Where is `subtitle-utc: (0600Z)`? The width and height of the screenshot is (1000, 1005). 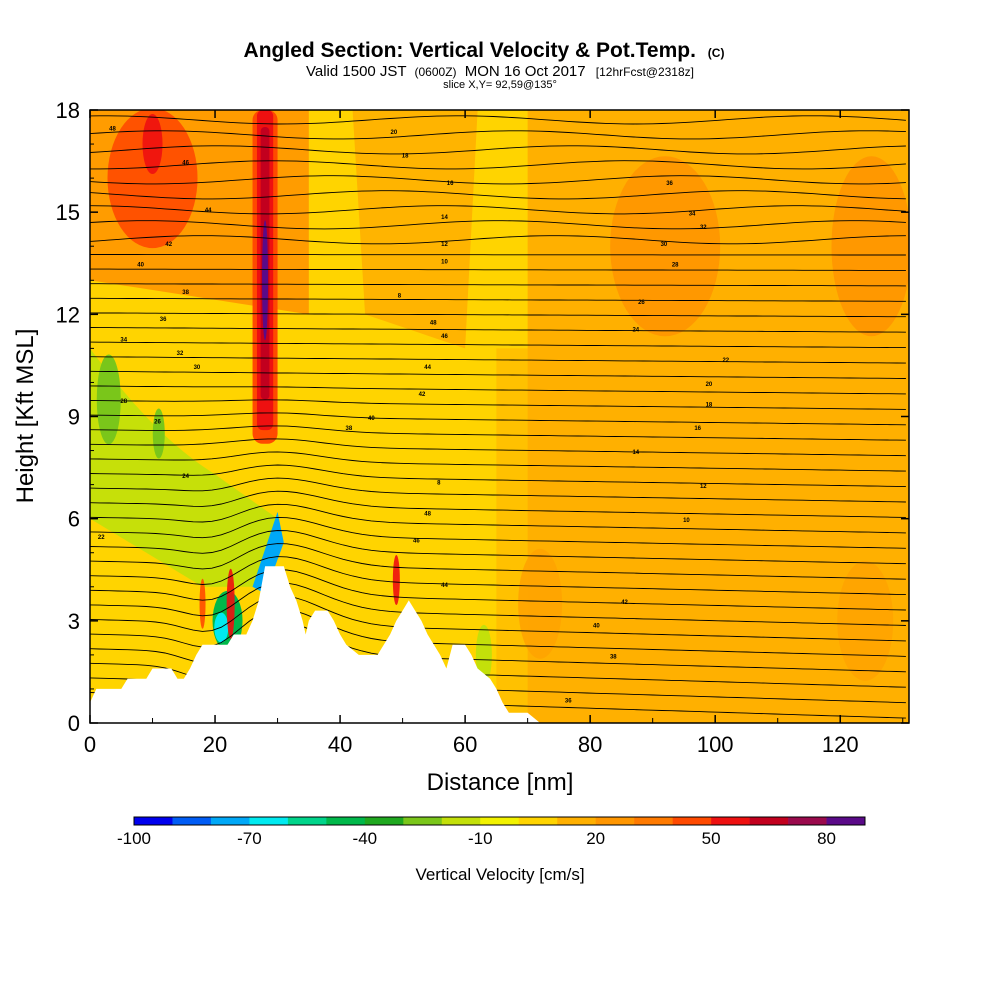 subtitle-utc: (0600Z) is located at coordinates (436, 72).